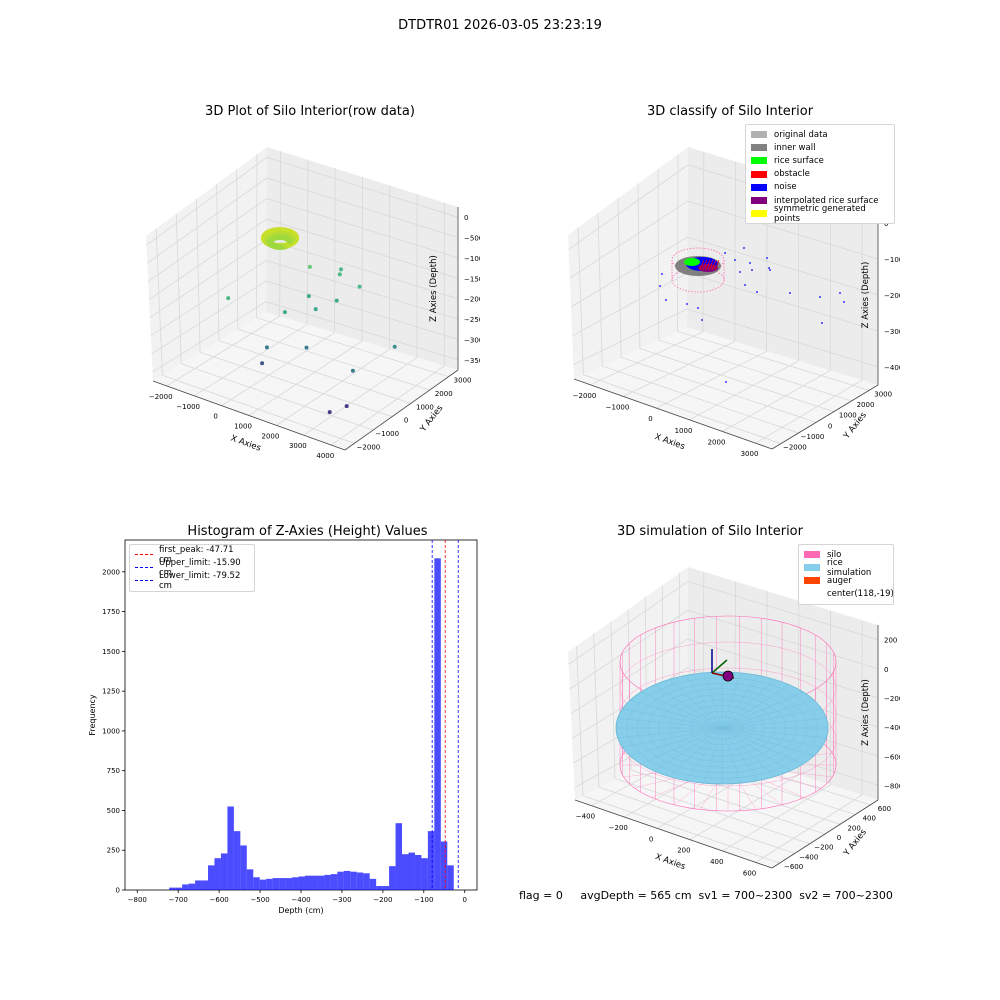 This screenshot has height=1000, width=1000. I want to click on y-tick-label: −600, so click(793, 867).